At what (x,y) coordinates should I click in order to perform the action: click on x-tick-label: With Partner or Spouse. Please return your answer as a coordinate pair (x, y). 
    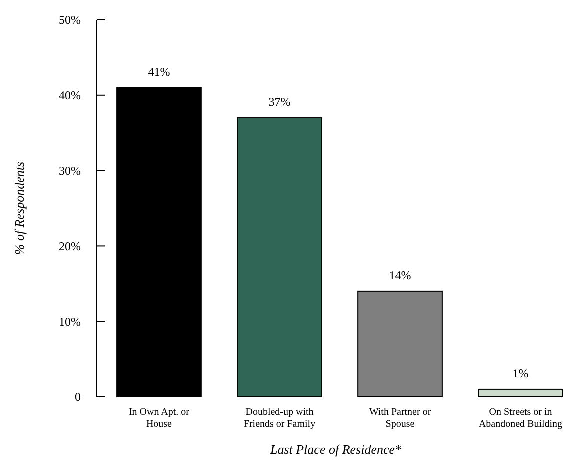
    Looking at the image, I should click on (400, 418).